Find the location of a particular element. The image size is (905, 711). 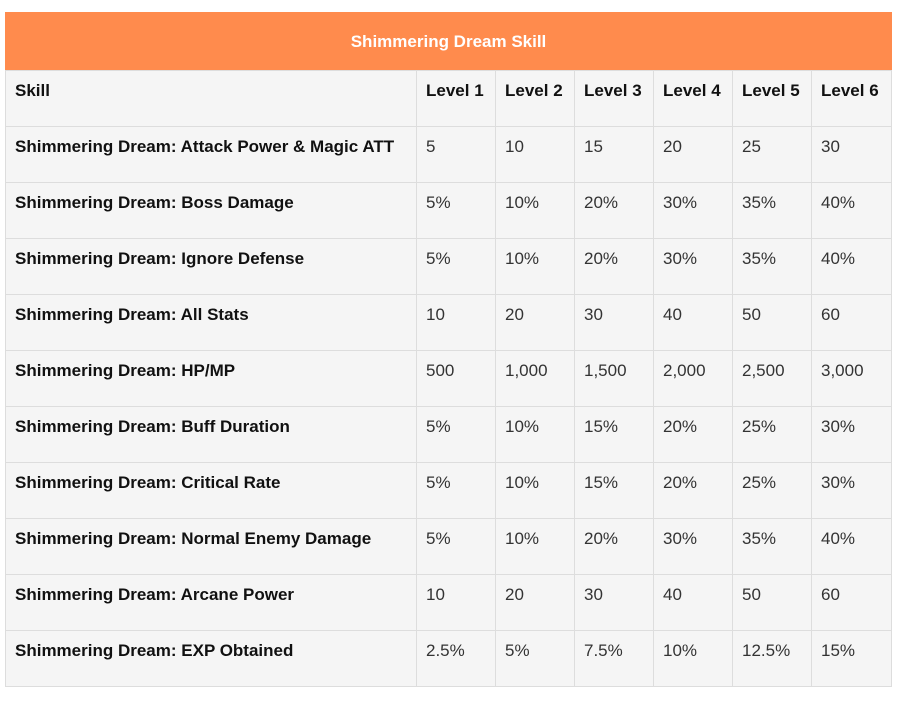

level-1-value-cell: 2.5% is located at coordinates (456, 658).